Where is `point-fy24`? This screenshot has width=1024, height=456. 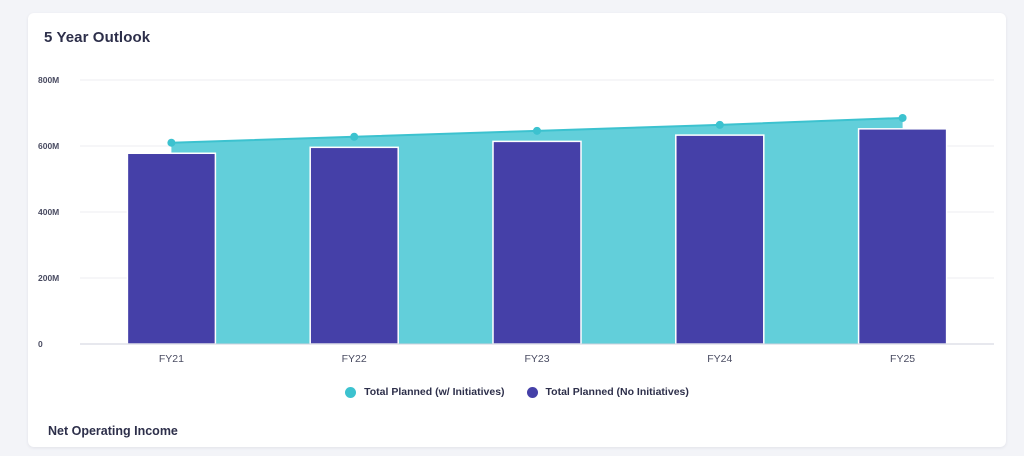
point-fy24 is located at coordinates (719, 124).